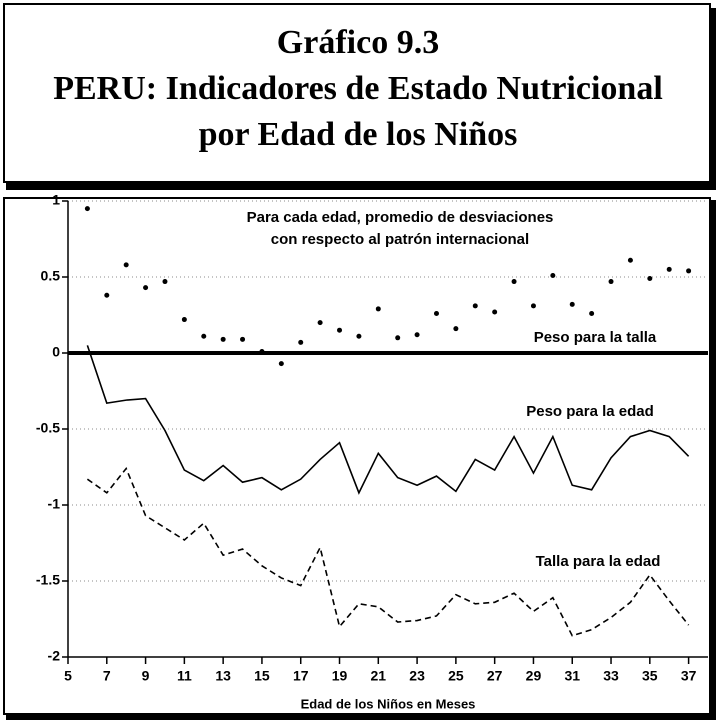  I want to click on y-tick-label: 0.5, so click(51, 276).